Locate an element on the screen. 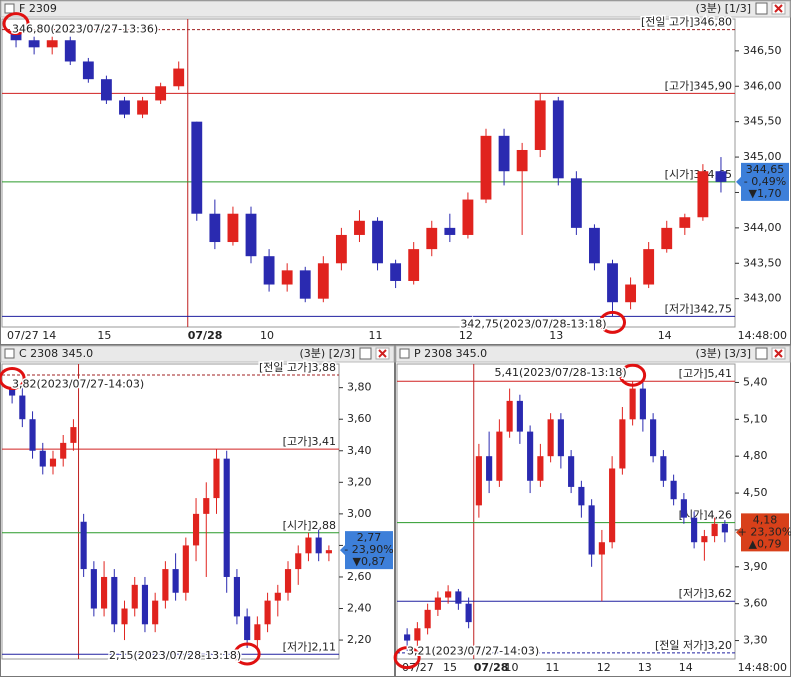 The width and height of the screenshot is (791, 677). panel-title: P 2308 345.0 is located at coordinates (450, 353).